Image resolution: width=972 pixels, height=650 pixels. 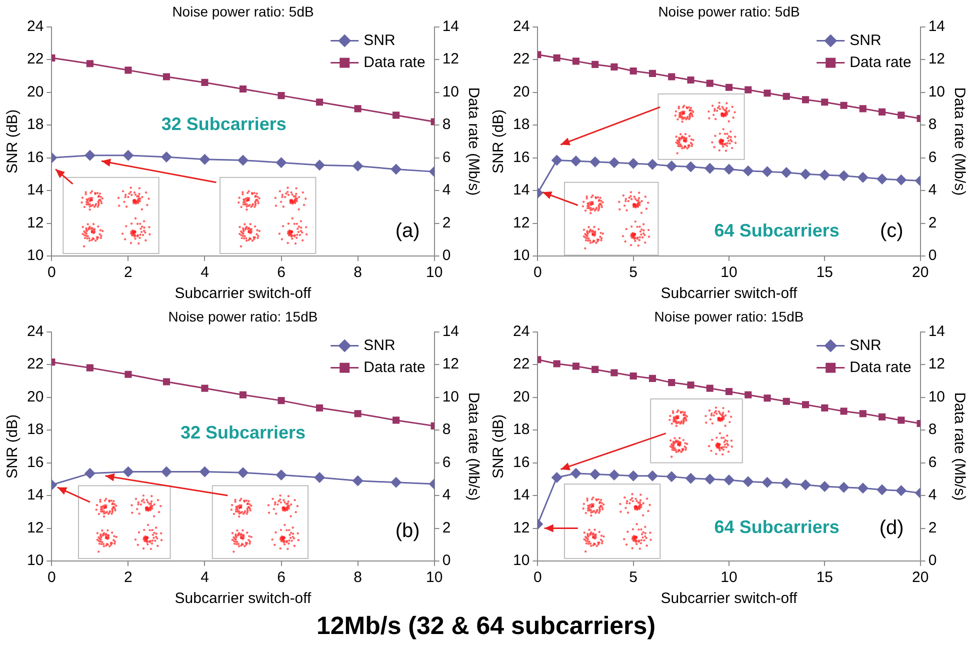 I want to click on annotation: (b), so click(x=407, y=531).